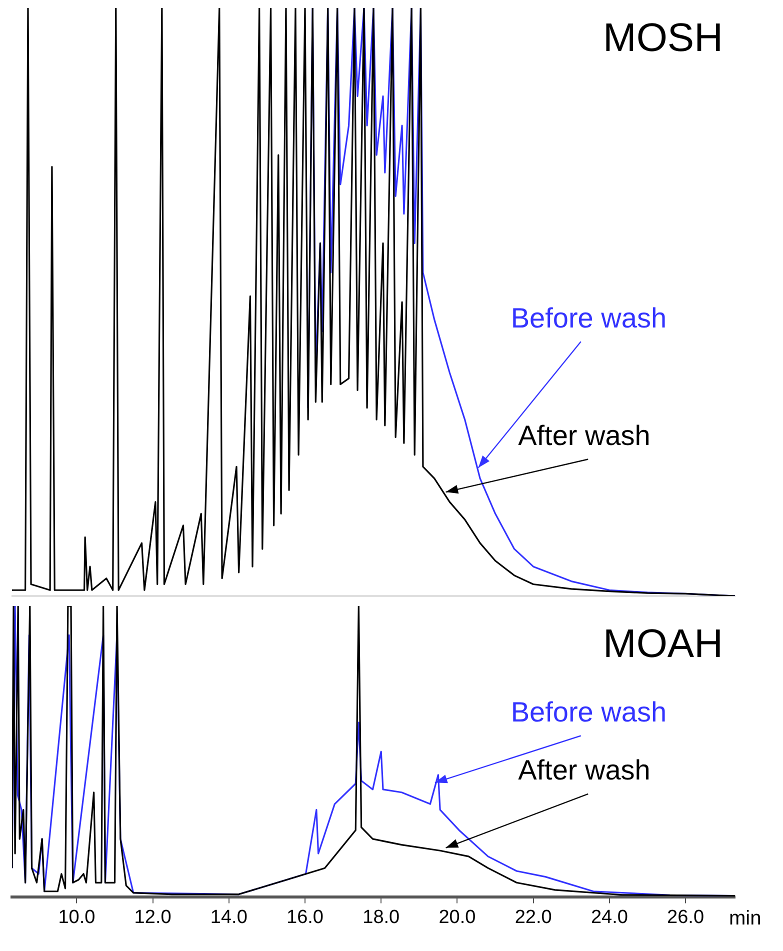  What do you see at coordinates (533, 917) in the screenshot?
I see `x-tick-label: 22.0` at bounding box center [533, 917].